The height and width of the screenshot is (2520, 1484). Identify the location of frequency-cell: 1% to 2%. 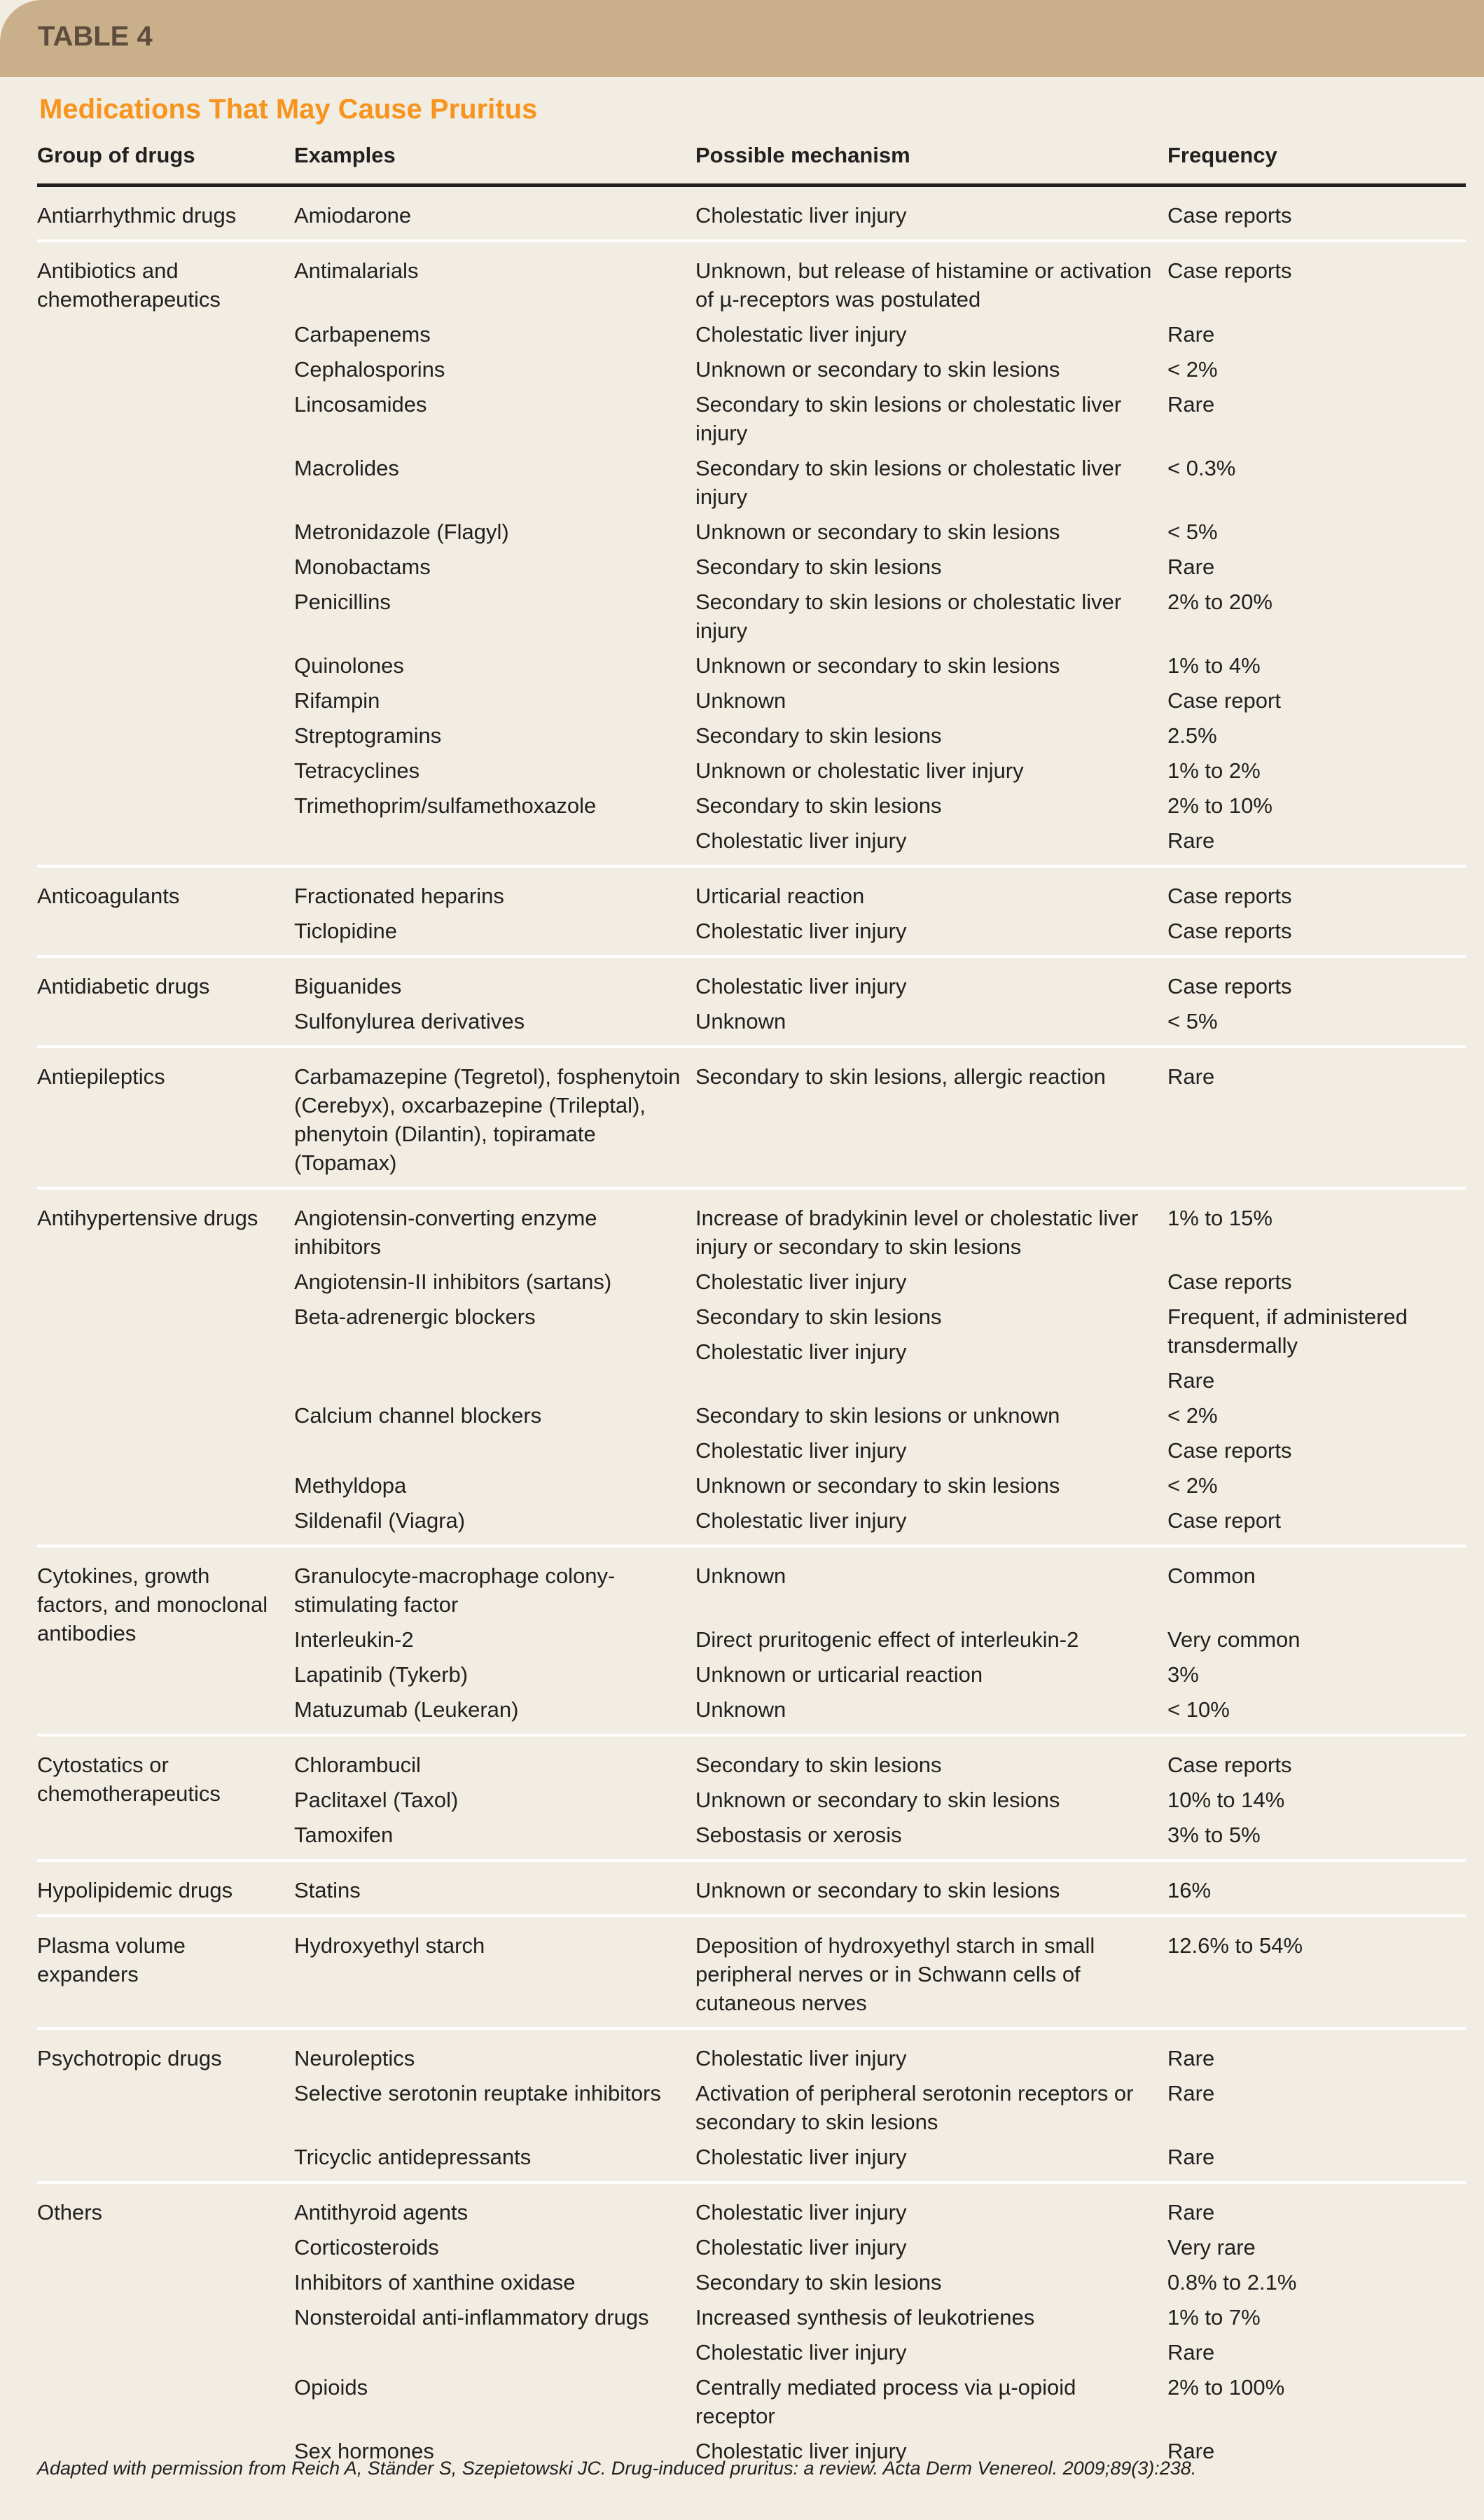
(1214, 770).